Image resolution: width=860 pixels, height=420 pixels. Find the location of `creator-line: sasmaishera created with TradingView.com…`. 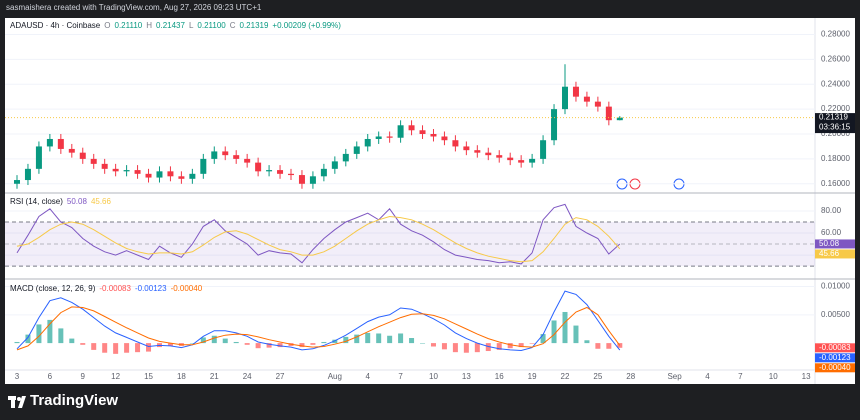

creator-line: sasmaishera created with TradingView.com… is located at coordinates (134, 7).